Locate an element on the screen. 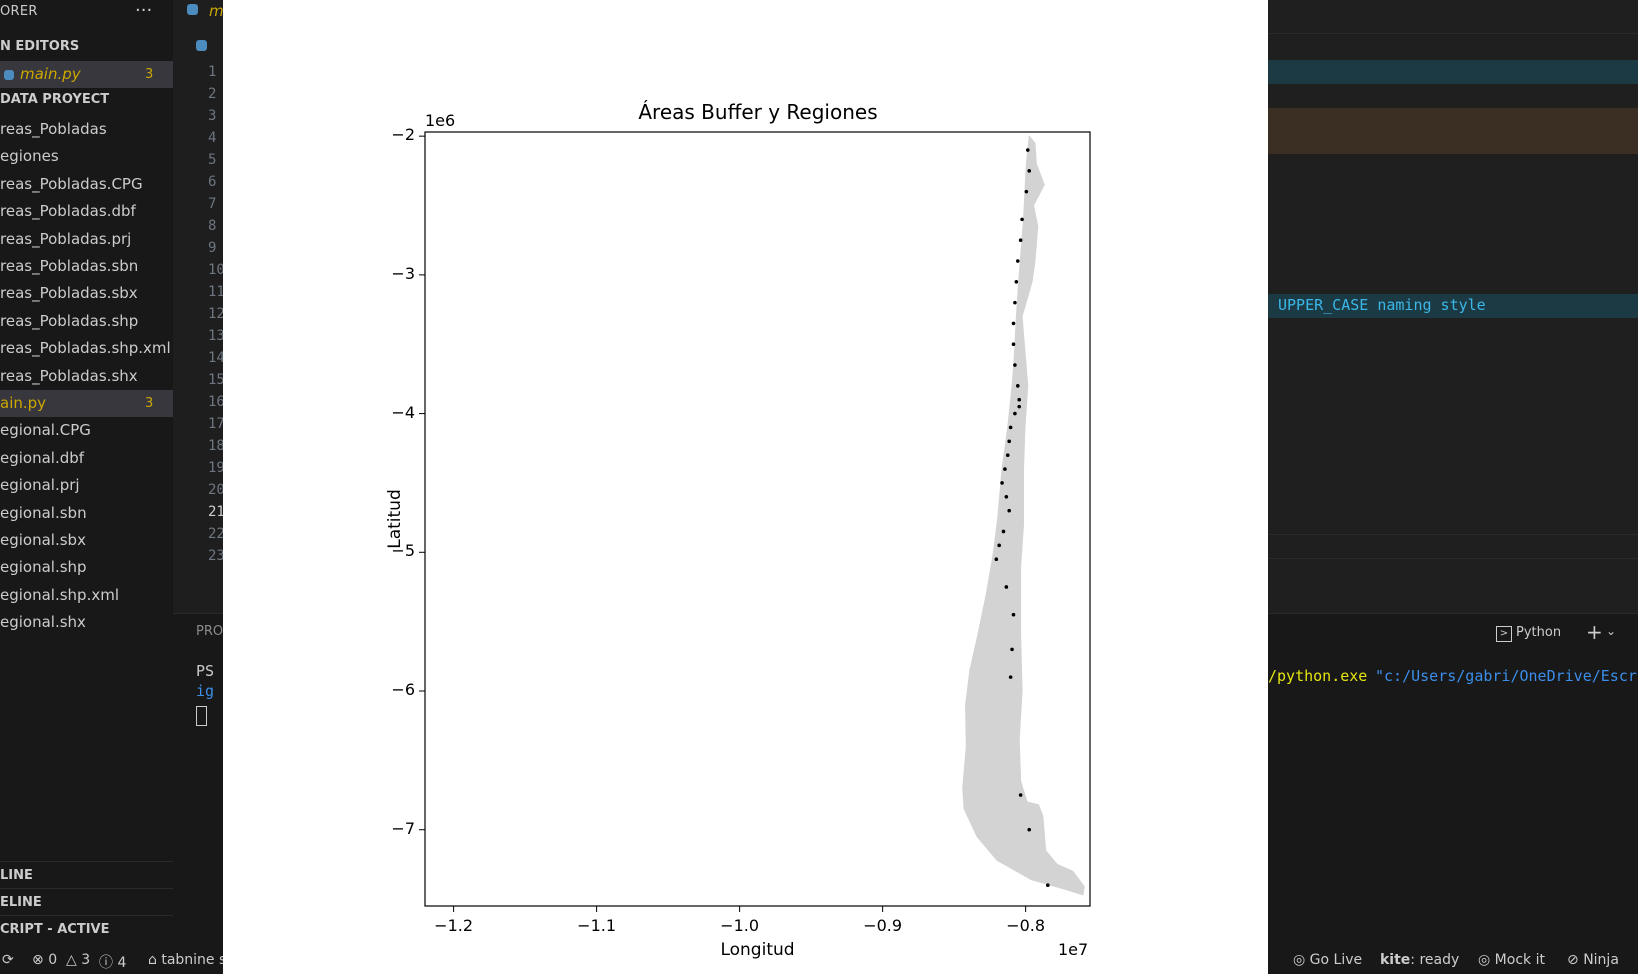 Image resolution: width=1638 pixels, height=974 pixels. line-number: 22 is located at coordinates (215, 534).